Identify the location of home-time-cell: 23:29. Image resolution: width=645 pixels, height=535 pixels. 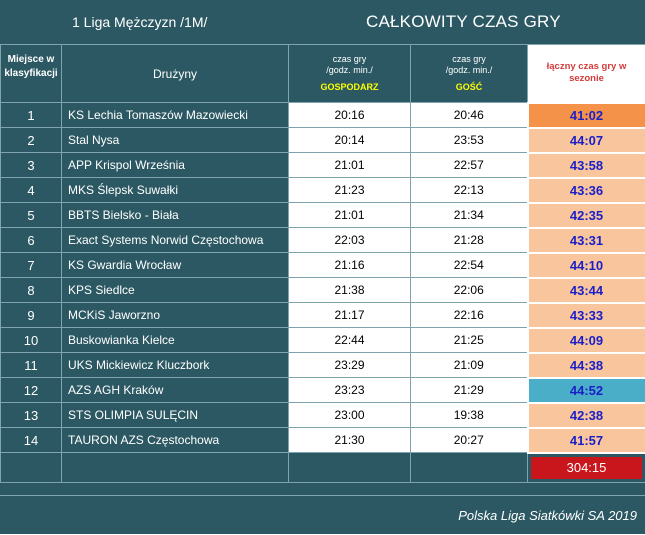
(350, 365).